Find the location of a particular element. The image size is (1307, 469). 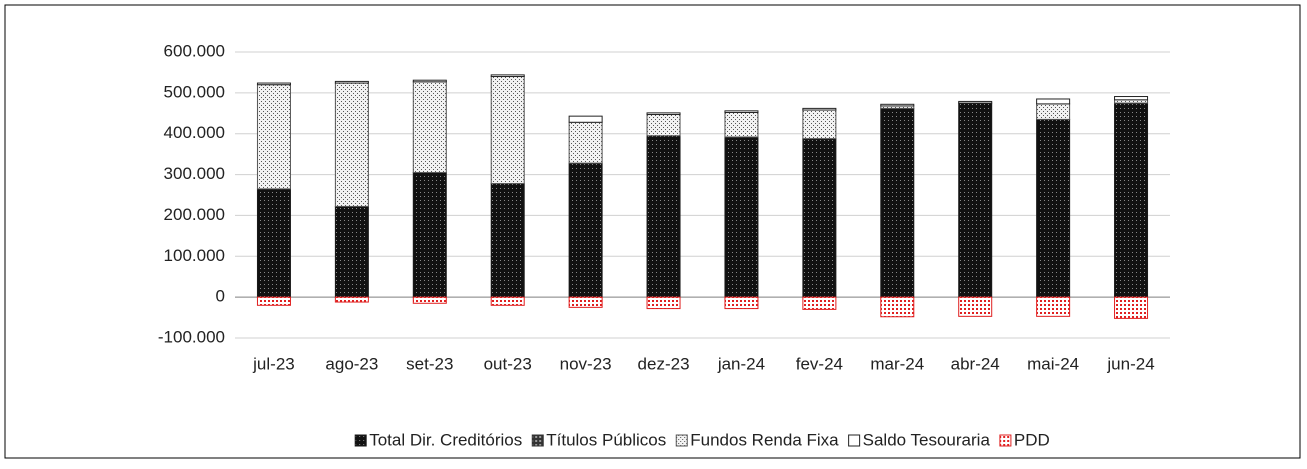

legend-label: PDD is located at coordinates (1032, 439).